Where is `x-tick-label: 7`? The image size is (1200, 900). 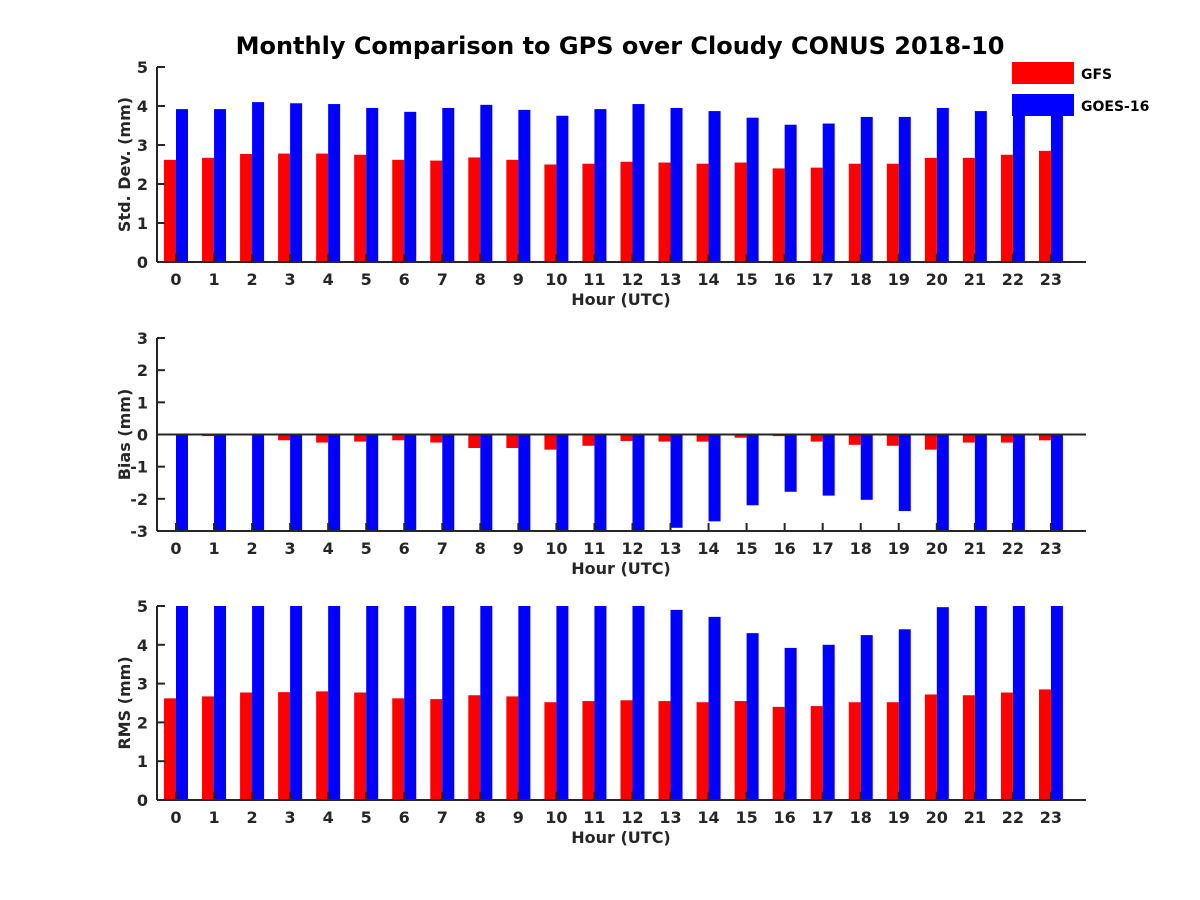
x-tick-label: 7 is located at coordinates (442, 279).